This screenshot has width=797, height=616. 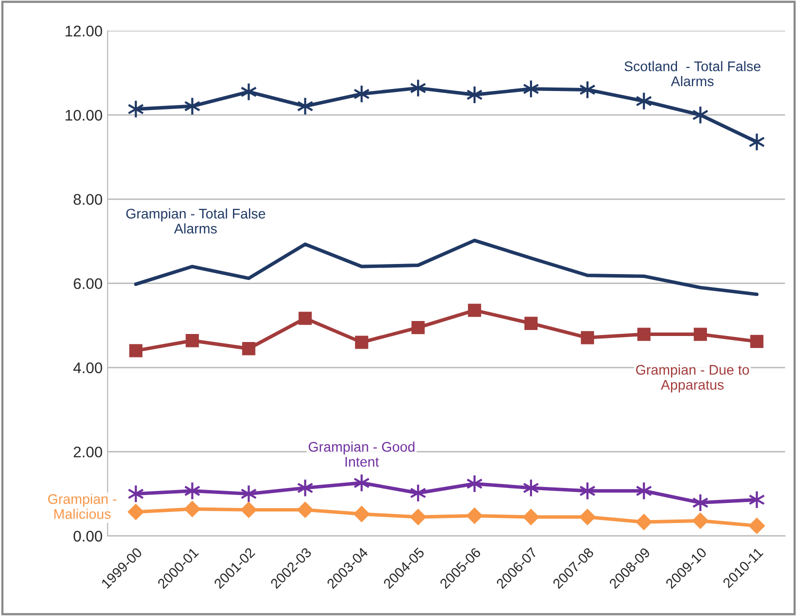 I want to click on series-label: Grampian - Good Intent, so click(x=361, y=454).